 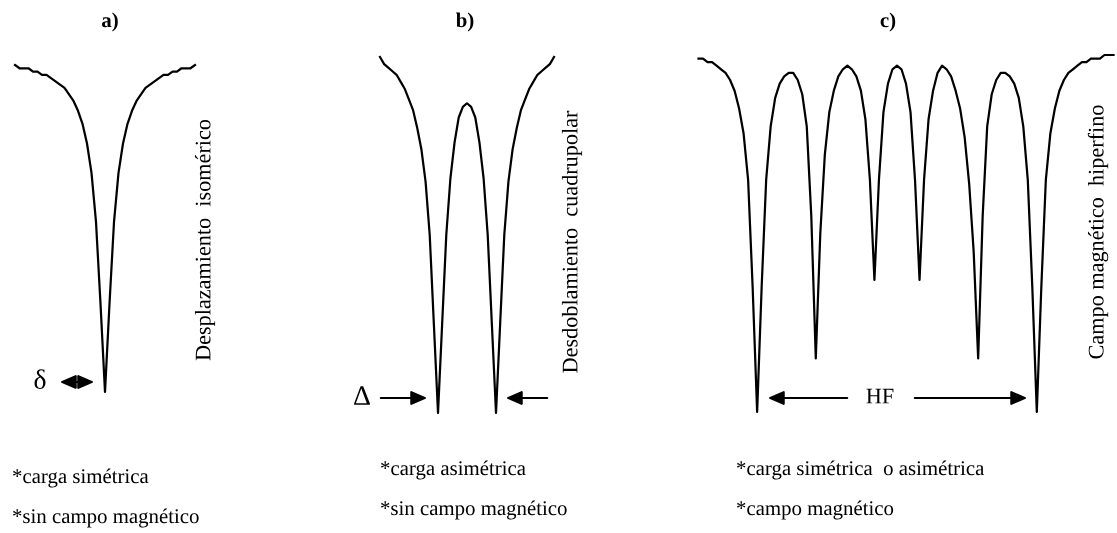 I want to click on chart-title: c), so click(x=888, y=22).